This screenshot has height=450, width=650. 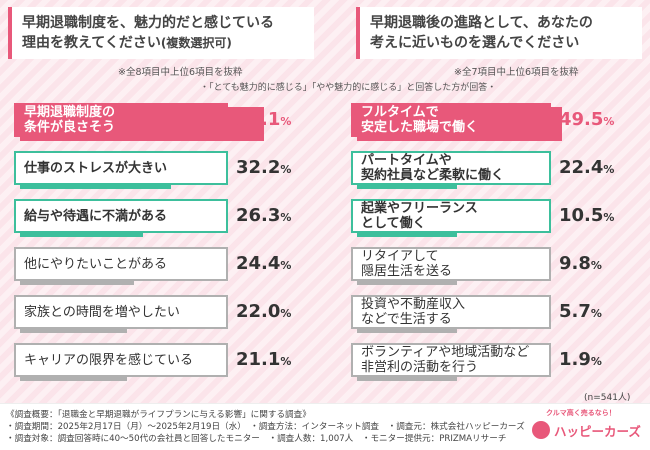 I want to click on right-category-label-2: パートタイムや 契約社員など柔軟に働く, so click(x=451, y=168).